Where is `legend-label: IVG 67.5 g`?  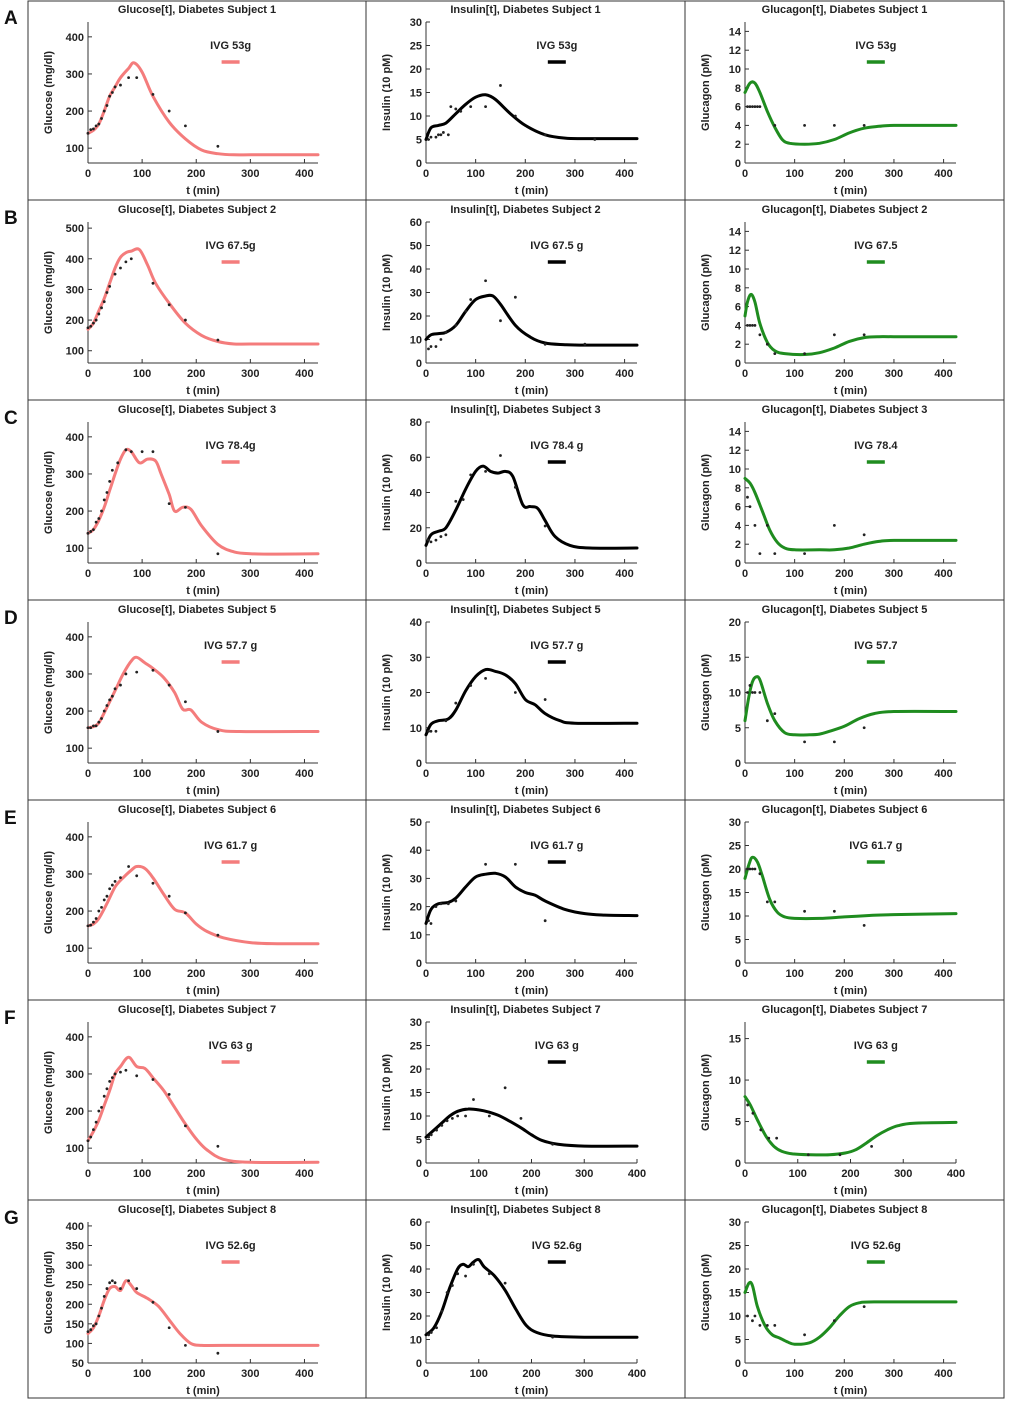 legend-label: IVG 67.5 g is located at coordinates (556, 246).